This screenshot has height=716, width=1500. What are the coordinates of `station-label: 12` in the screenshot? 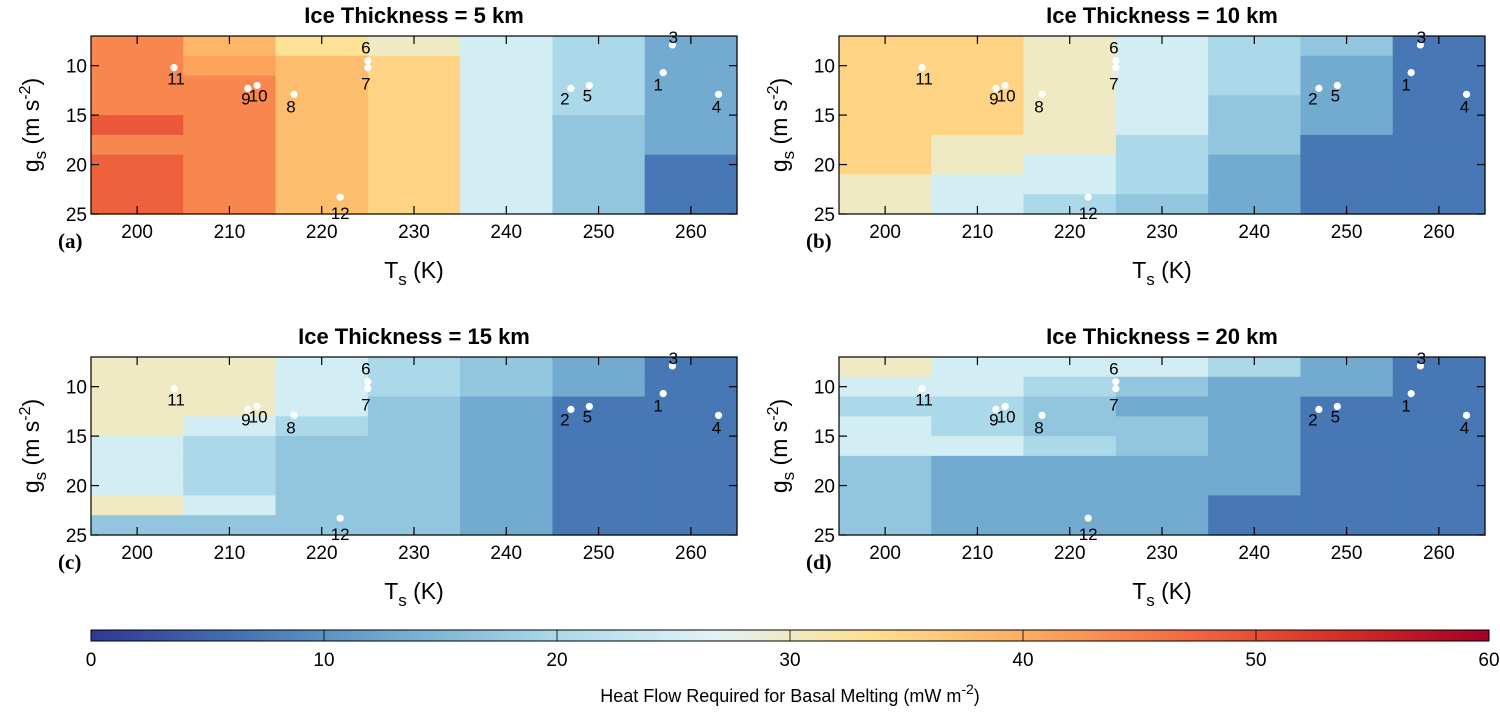 It's located at (340, 213).